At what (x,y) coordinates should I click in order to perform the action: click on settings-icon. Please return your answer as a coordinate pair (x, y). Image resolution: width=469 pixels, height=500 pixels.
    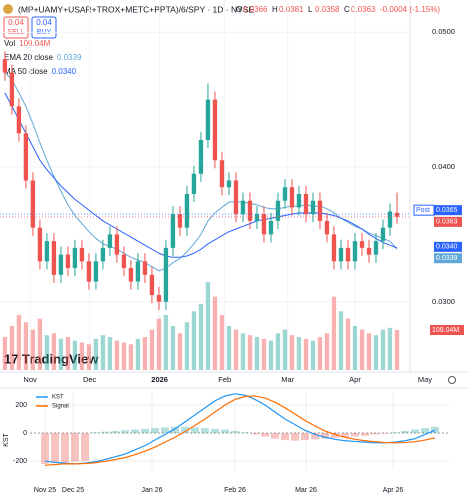
    Looking at the image, I should click on (452, 380).